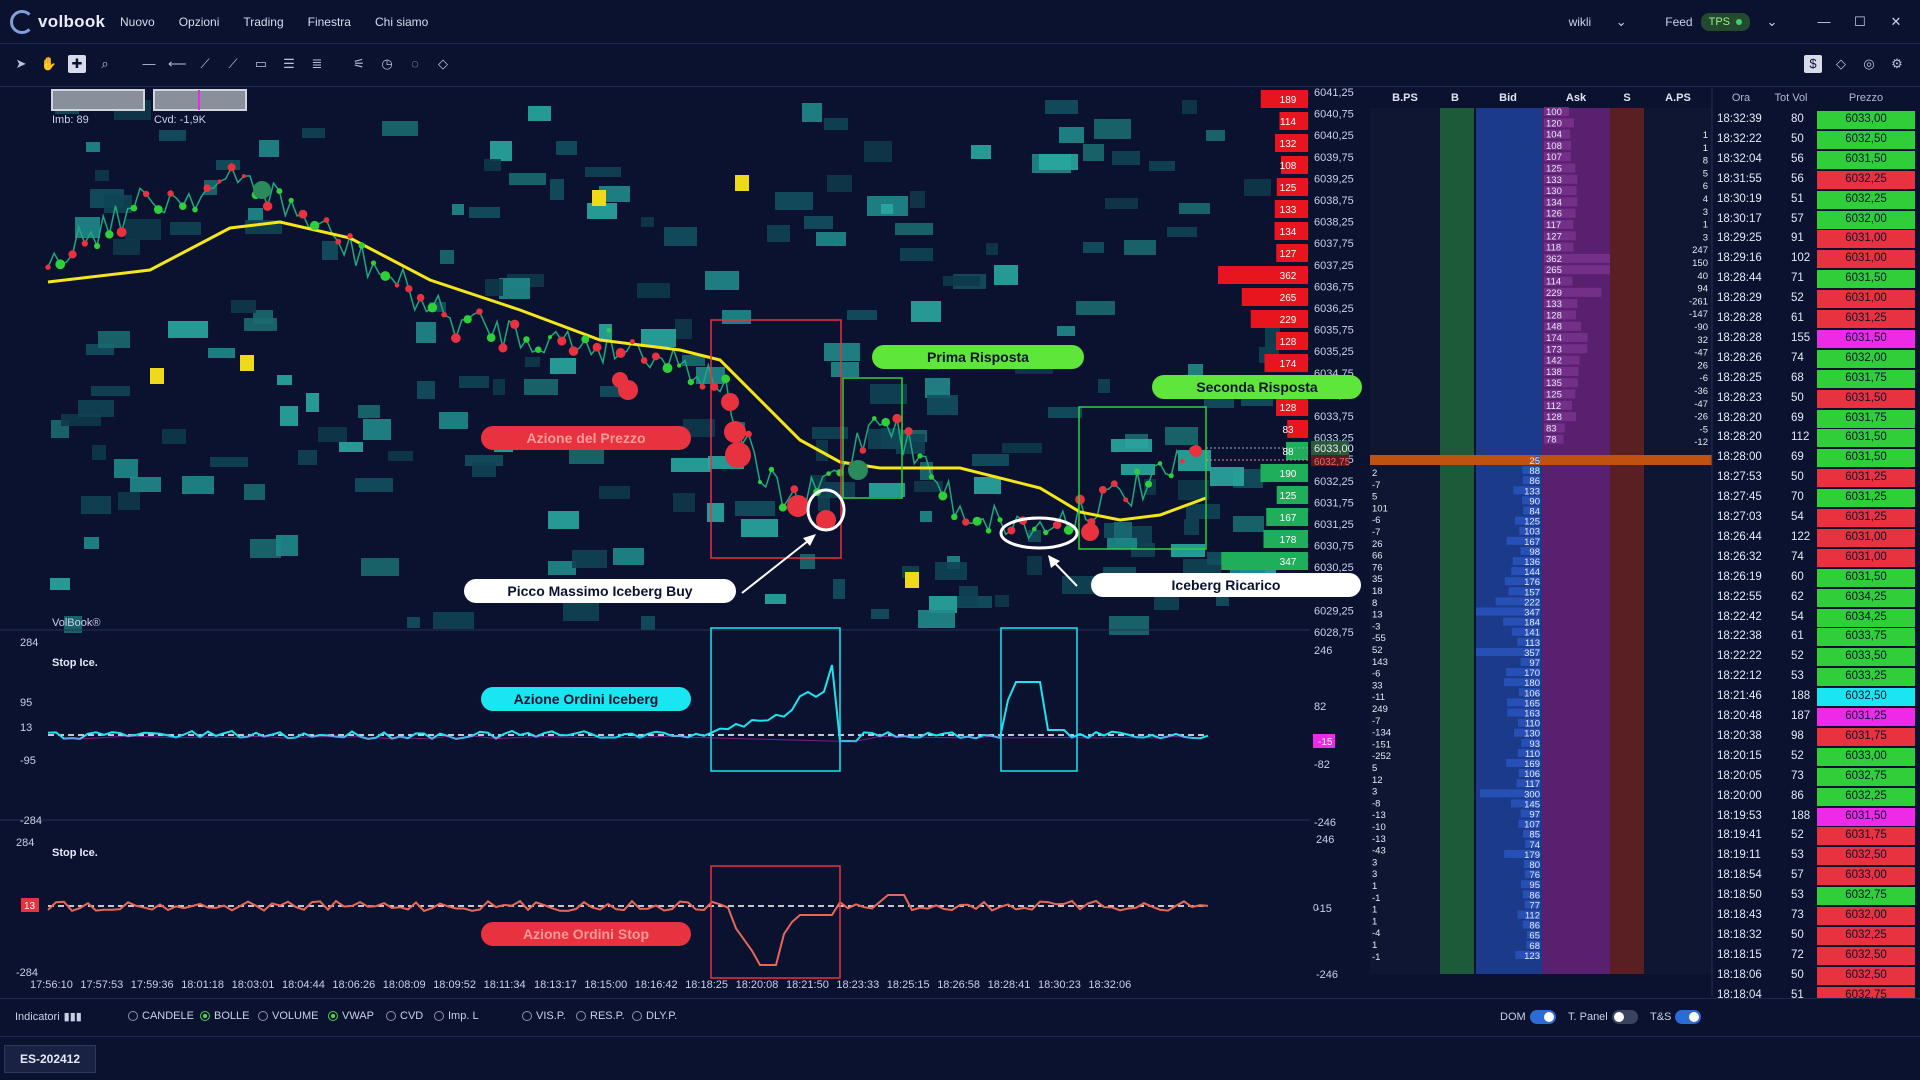  What do you see at coordinates (1580, 21) in the screenshot?
I see `user-menu: wikli` at bounding box center [1580, 21].